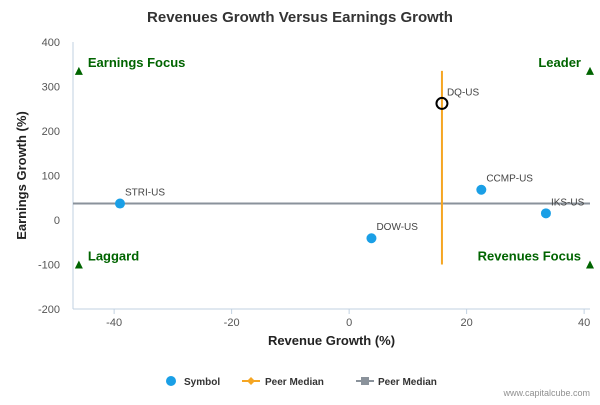 The height and width of the screenshot is (405, 600). What do you see at coordinates (114, 323) in the screenshot?
I see `x-tick-label: -40` at bounding box center [114, 323].